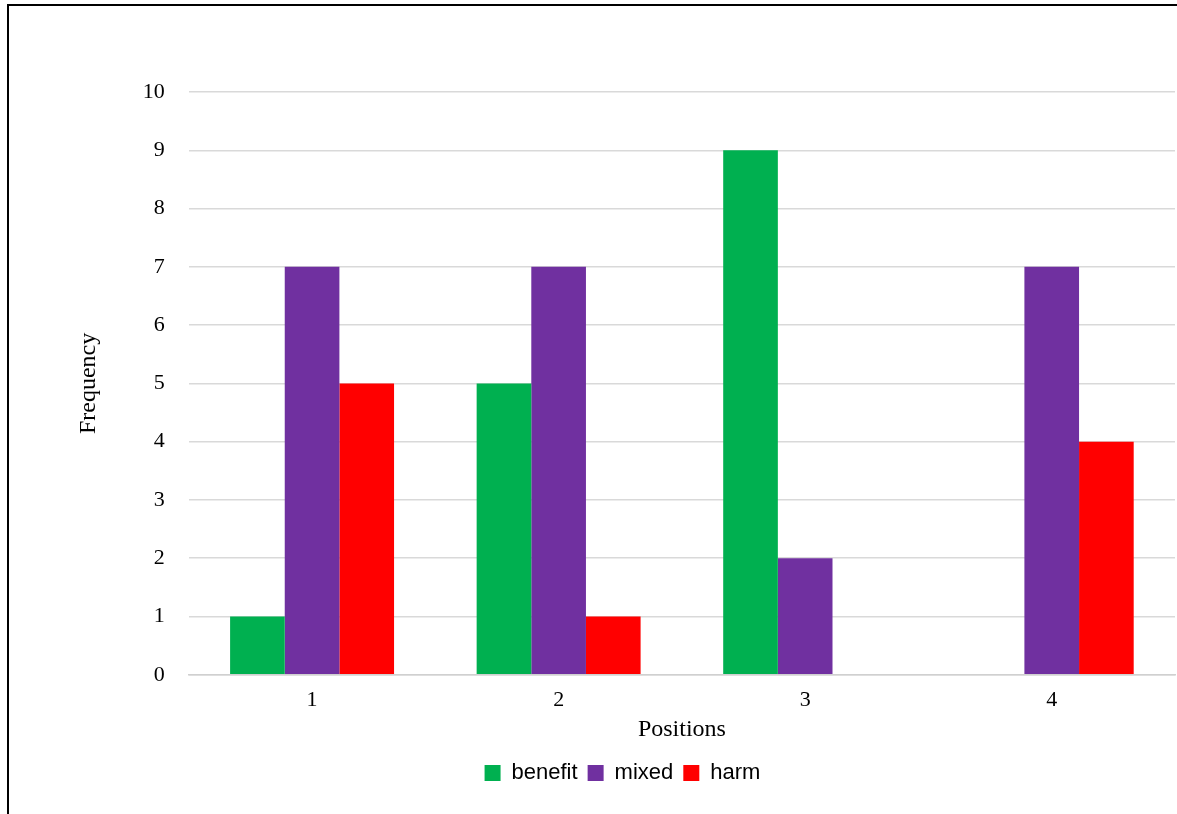 Image resolution: width=1177 pixels, height=814 pixels. I want to click on y-tick-label: 3, so click(159, 498).